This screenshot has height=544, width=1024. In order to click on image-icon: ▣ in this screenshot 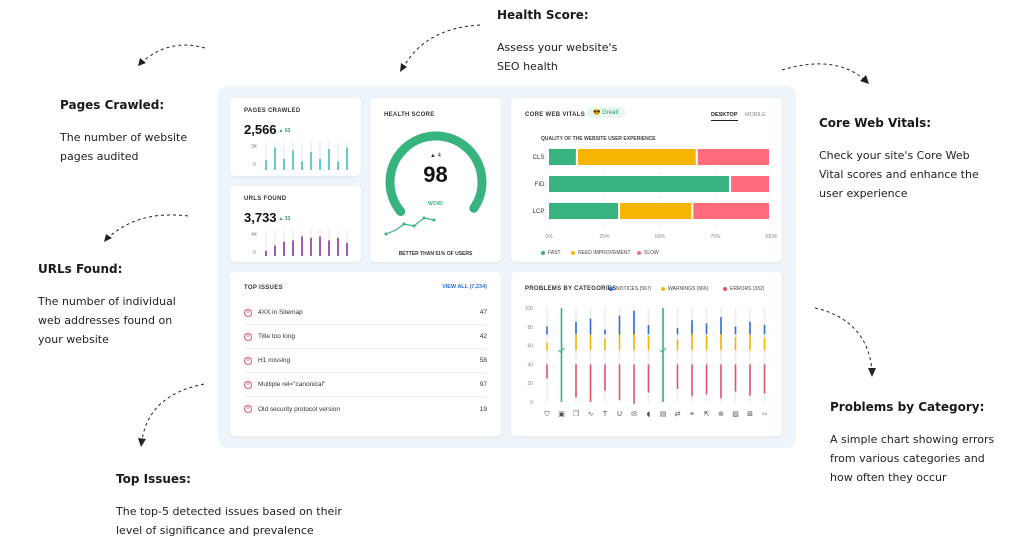, I will do `click(561, 414)`.